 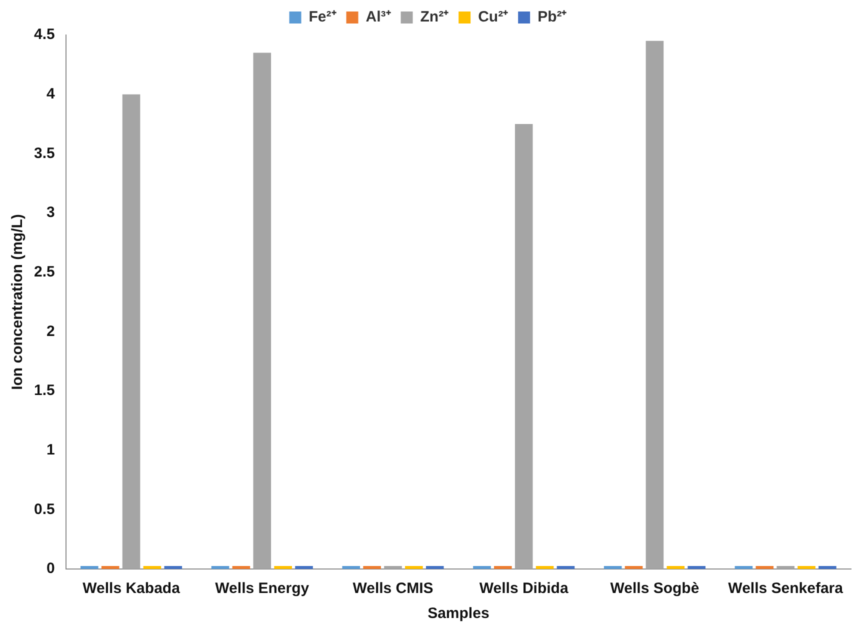 I want to click on x-tick-label: Wells Kabada, so click(x=131, y=589).